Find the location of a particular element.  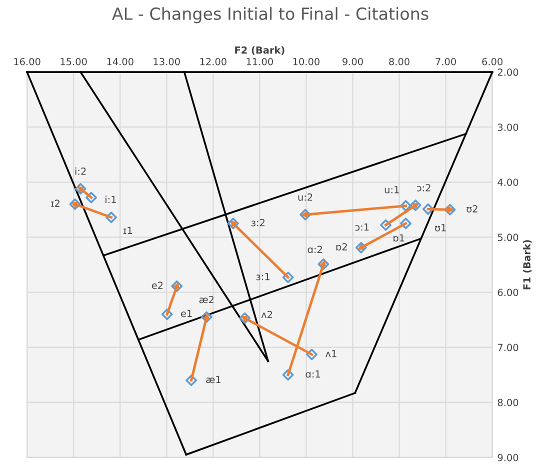

annotation: ɒ1 is located at coordinates (399, 238).